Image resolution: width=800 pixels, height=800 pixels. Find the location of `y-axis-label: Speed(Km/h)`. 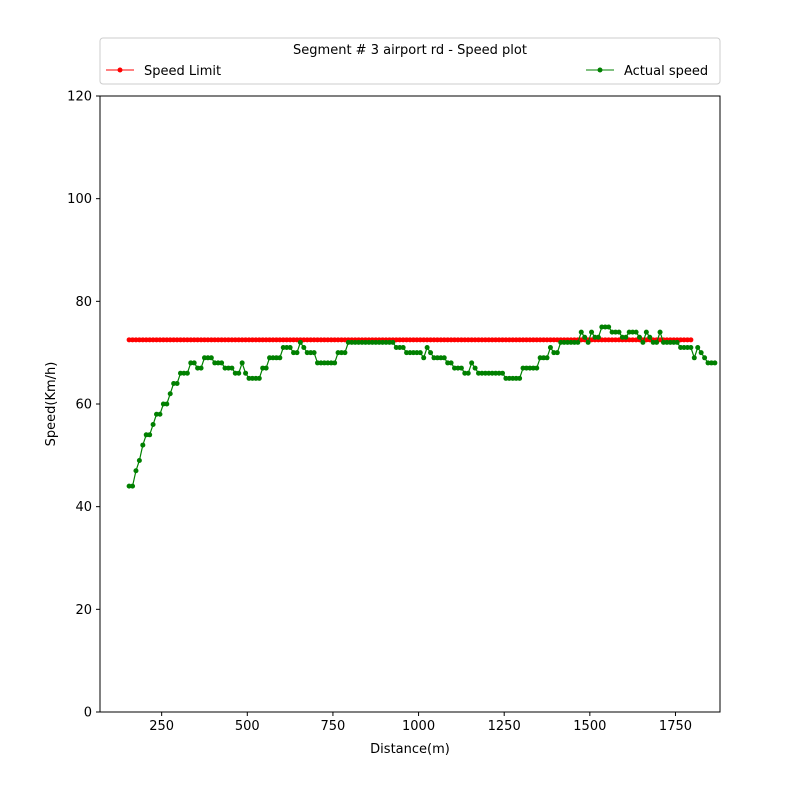

y-axis-label: Speed(Km/h) is located at coordinates (51, 404).